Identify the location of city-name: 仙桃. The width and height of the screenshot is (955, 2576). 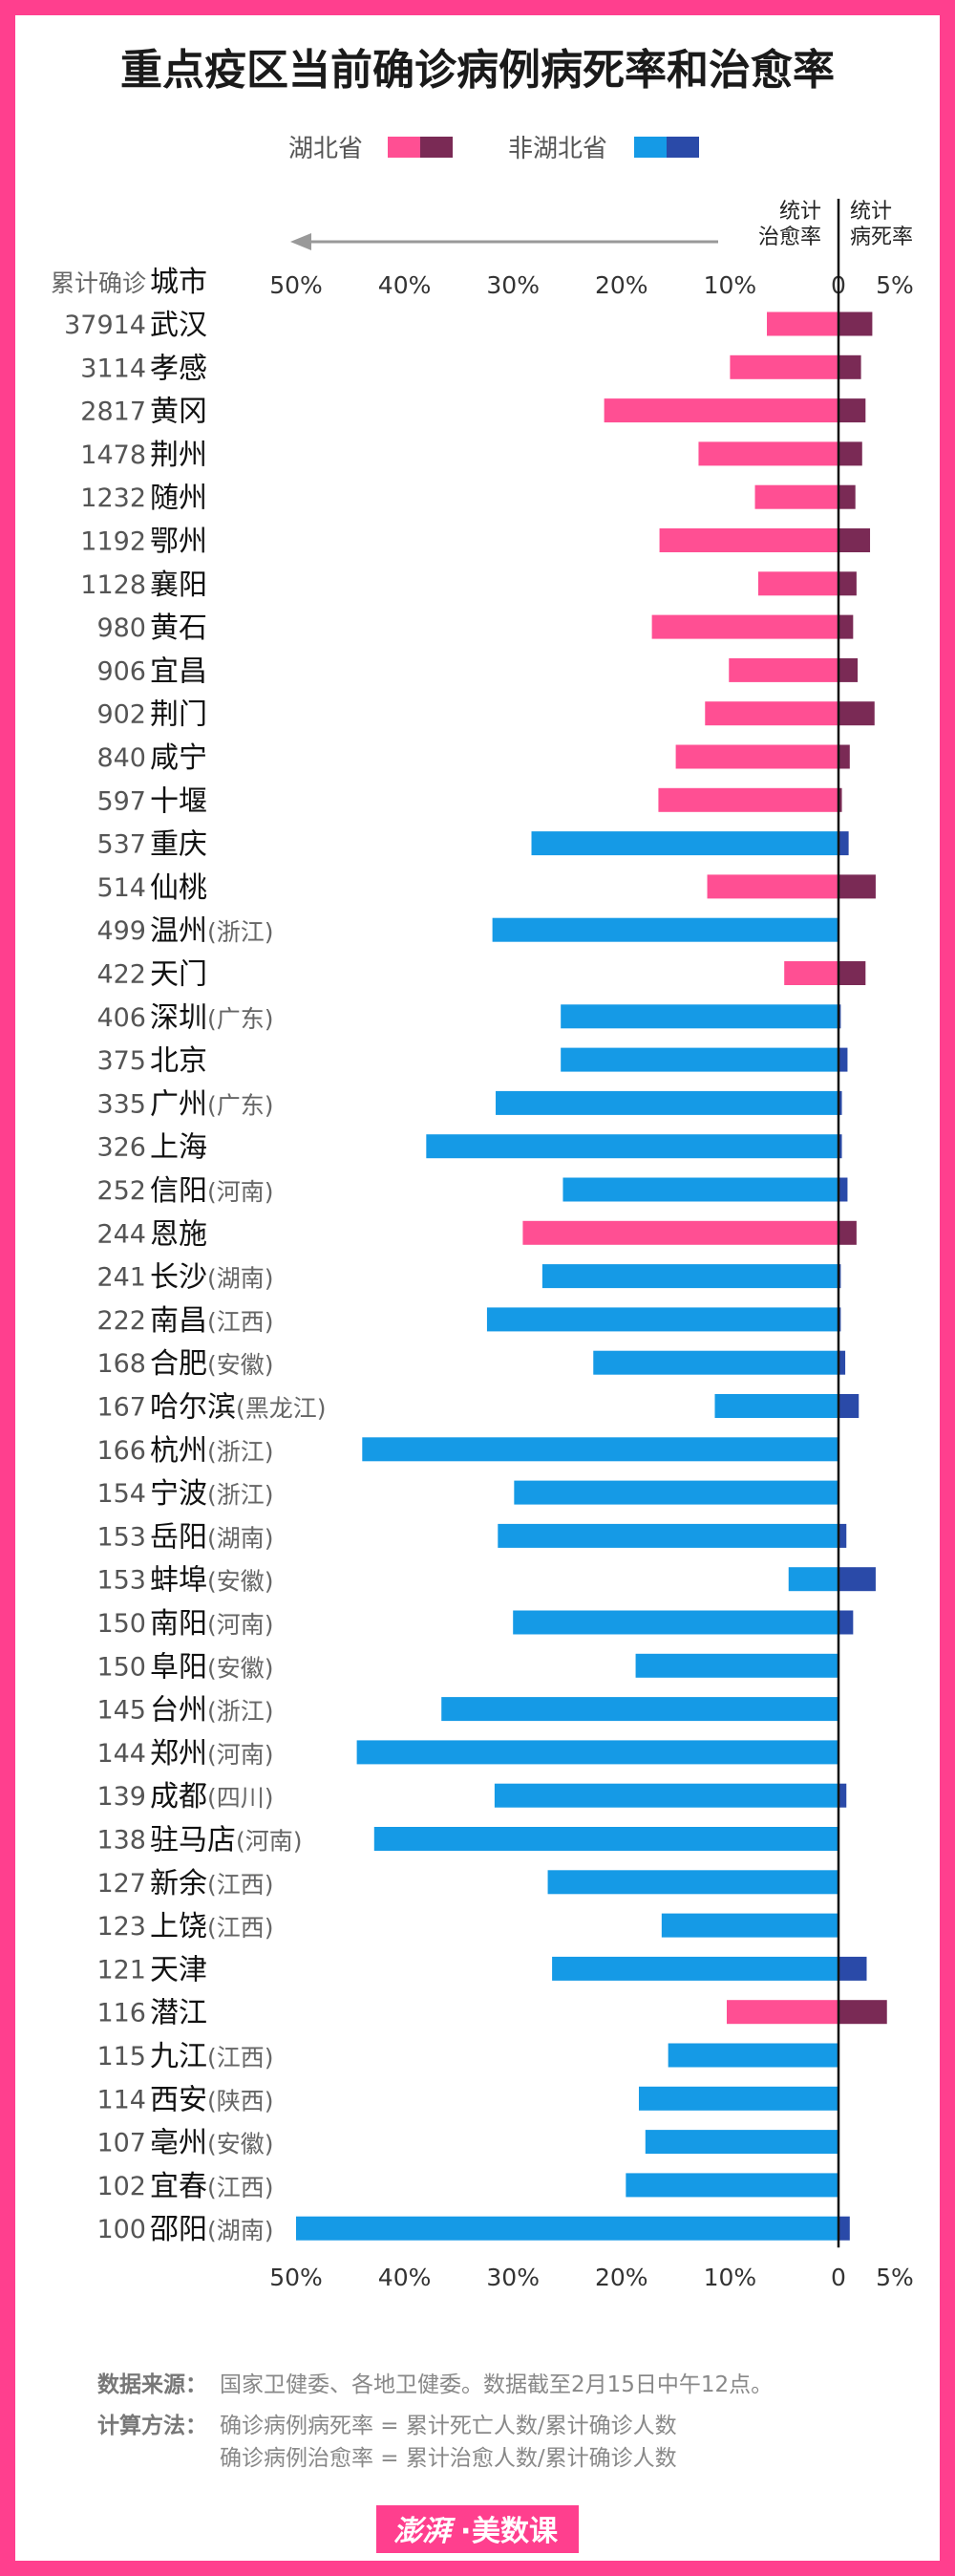
(178, 888).